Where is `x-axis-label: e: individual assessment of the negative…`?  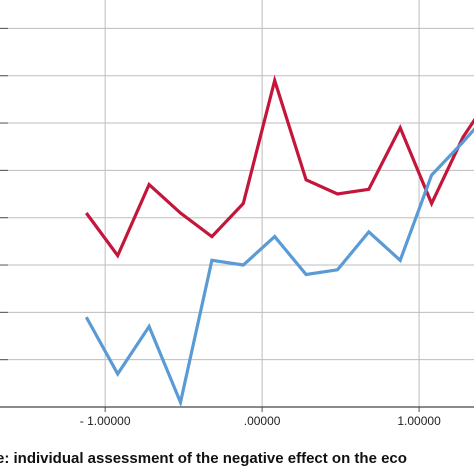 x-axis-label: e: individual assessment of the negative… is located at coordinates (203, 458).